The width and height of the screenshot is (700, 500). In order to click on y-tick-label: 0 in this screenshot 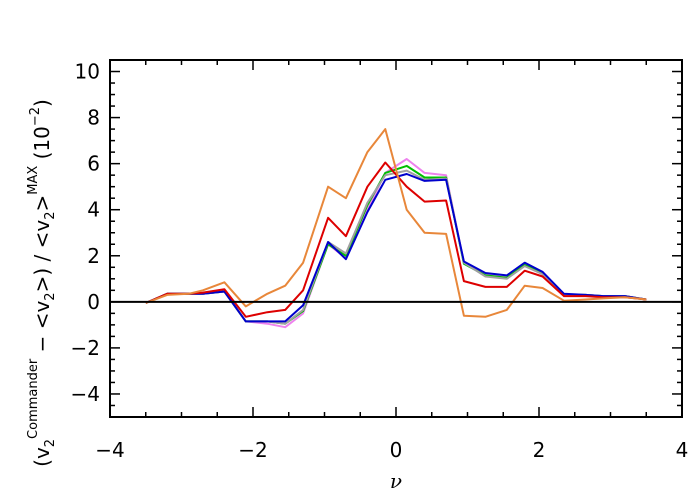, I will do `click(93, 302)`.